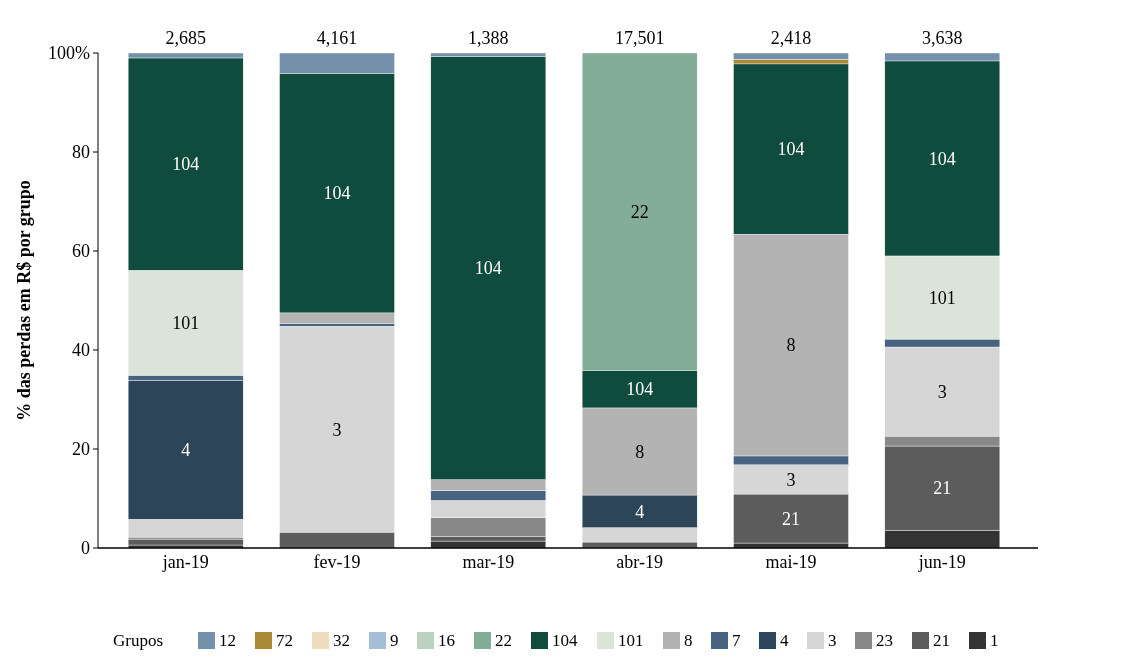 This screenshot has width=1131, height=659. What do you see at coordinates (941, 562) in the screenshot?
I see `x-tick-label: jun-19` at bounding box center [941, 562].